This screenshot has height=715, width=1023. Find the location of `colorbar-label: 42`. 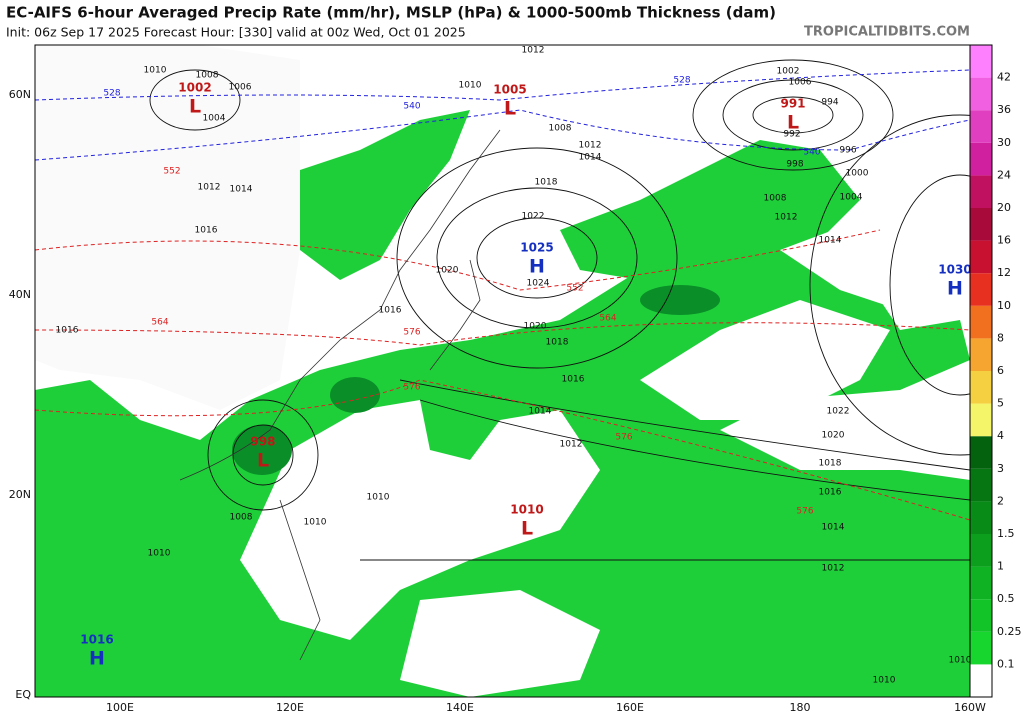

colorbar-label: 42 is located at coordinates (1004, 77).